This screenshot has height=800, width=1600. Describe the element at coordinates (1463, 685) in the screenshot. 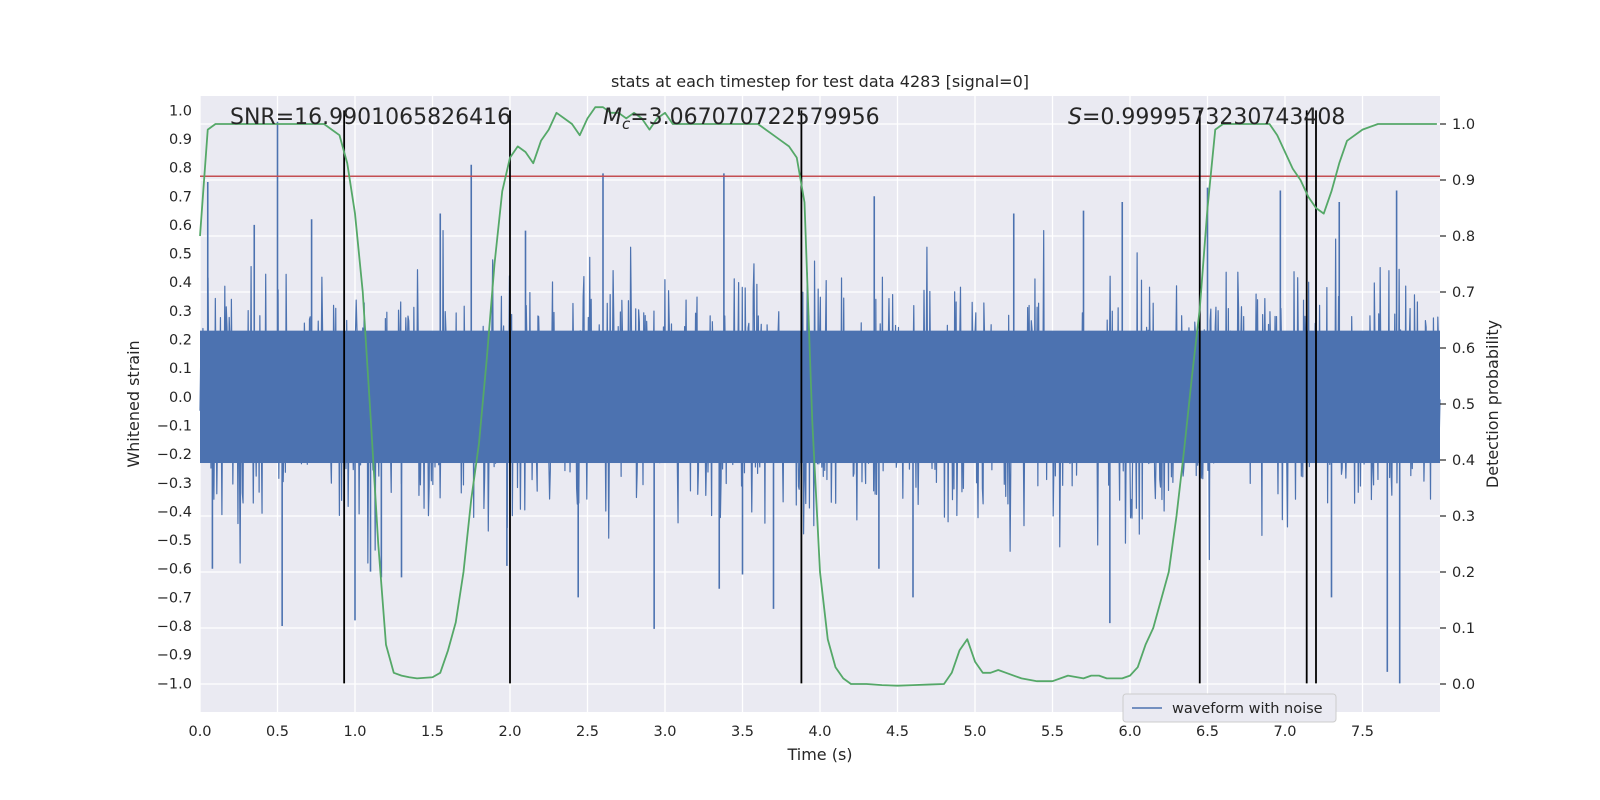

I see `y2-tick-label-10: 0.0` at that location.